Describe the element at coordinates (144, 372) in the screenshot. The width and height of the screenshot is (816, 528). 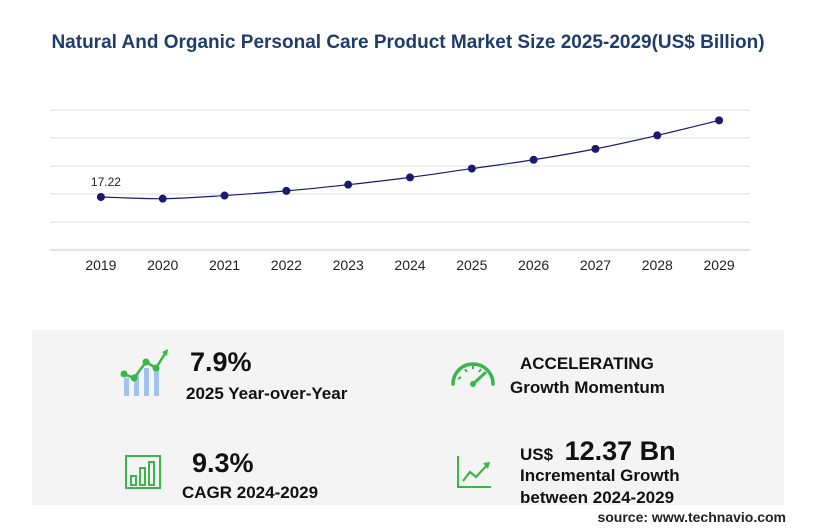
I see `bar-line-growth-icon` at that location.